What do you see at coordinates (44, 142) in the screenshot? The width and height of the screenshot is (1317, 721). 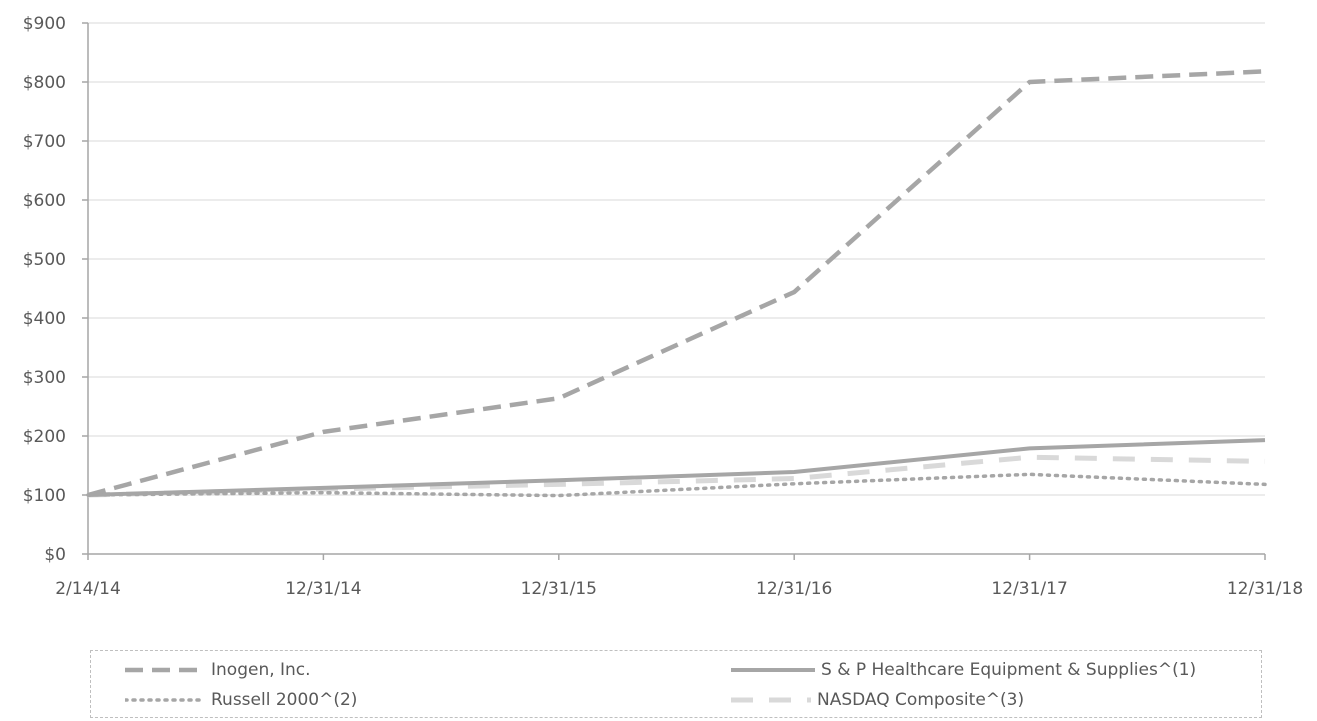 I see `y-tick-label: $700` at bounding box center [44, 142].